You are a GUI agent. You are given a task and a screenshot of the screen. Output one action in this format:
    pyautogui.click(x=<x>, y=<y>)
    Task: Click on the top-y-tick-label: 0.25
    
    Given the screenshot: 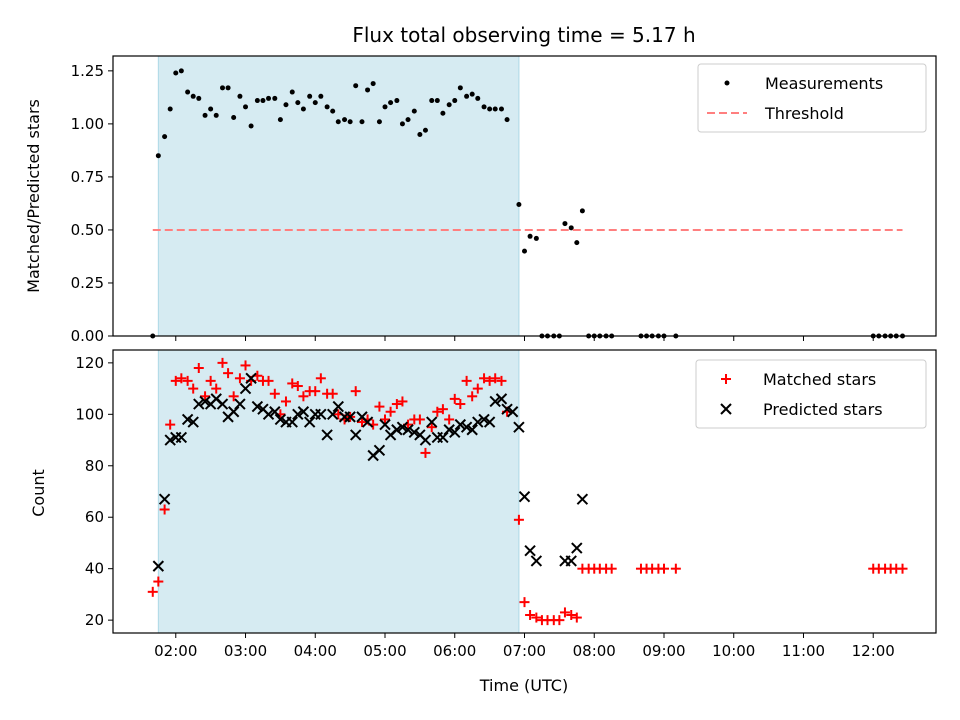 What is the action you would take?
    pyautogui.click(x=87, y=283)
    